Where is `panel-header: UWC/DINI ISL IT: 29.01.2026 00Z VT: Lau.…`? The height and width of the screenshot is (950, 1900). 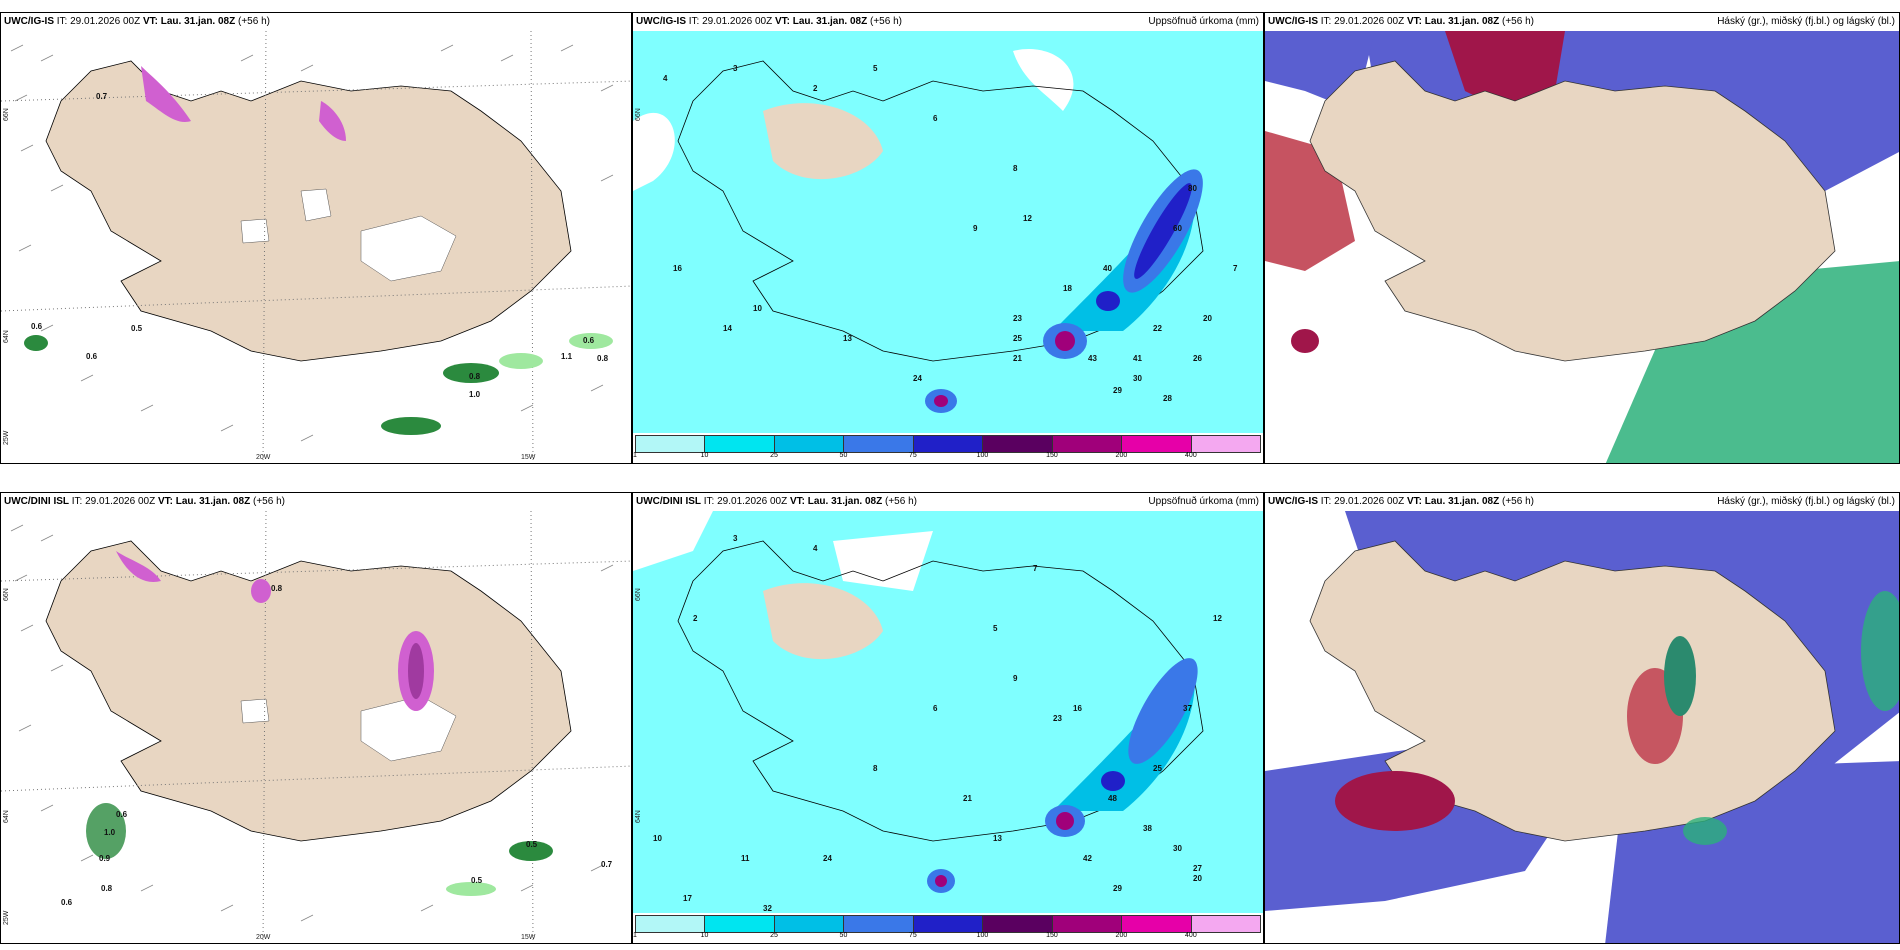 panel-header: UWC/DINI ISL IT: 29.01.2026 00Z VT: Lau.… is located at coordinates (948, 502).